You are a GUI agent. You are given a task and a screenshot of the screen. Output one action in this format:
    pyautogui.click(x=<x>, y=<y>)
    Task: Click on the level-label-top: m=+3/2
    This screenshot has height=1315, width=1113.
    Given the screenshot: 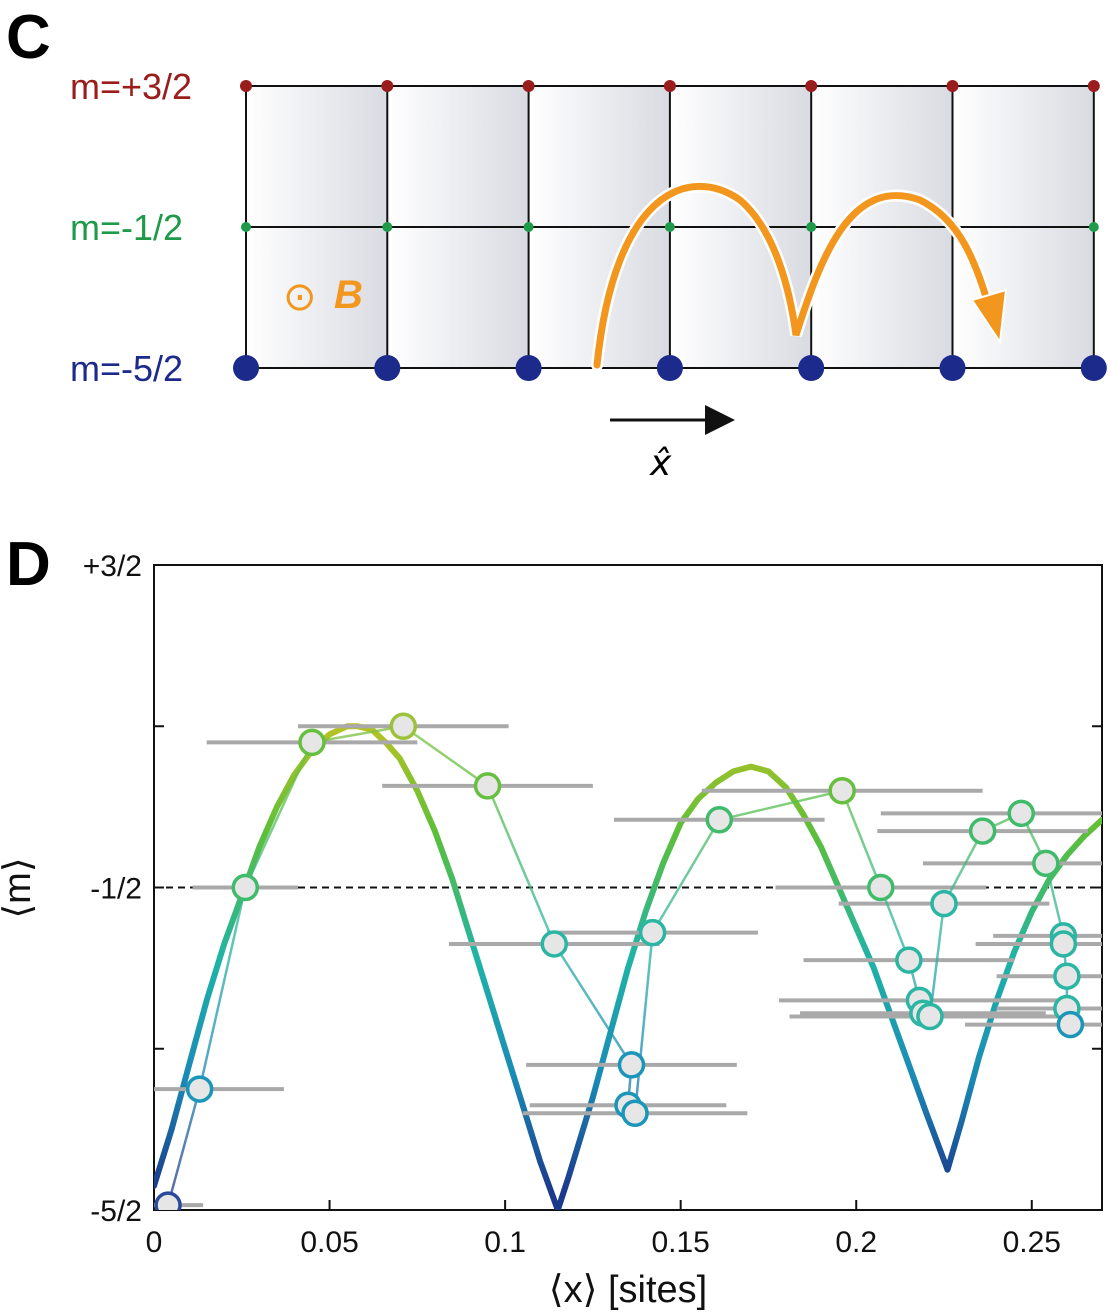 What is the action you would take?
    pyautogui.click(x=131, y=86)
    